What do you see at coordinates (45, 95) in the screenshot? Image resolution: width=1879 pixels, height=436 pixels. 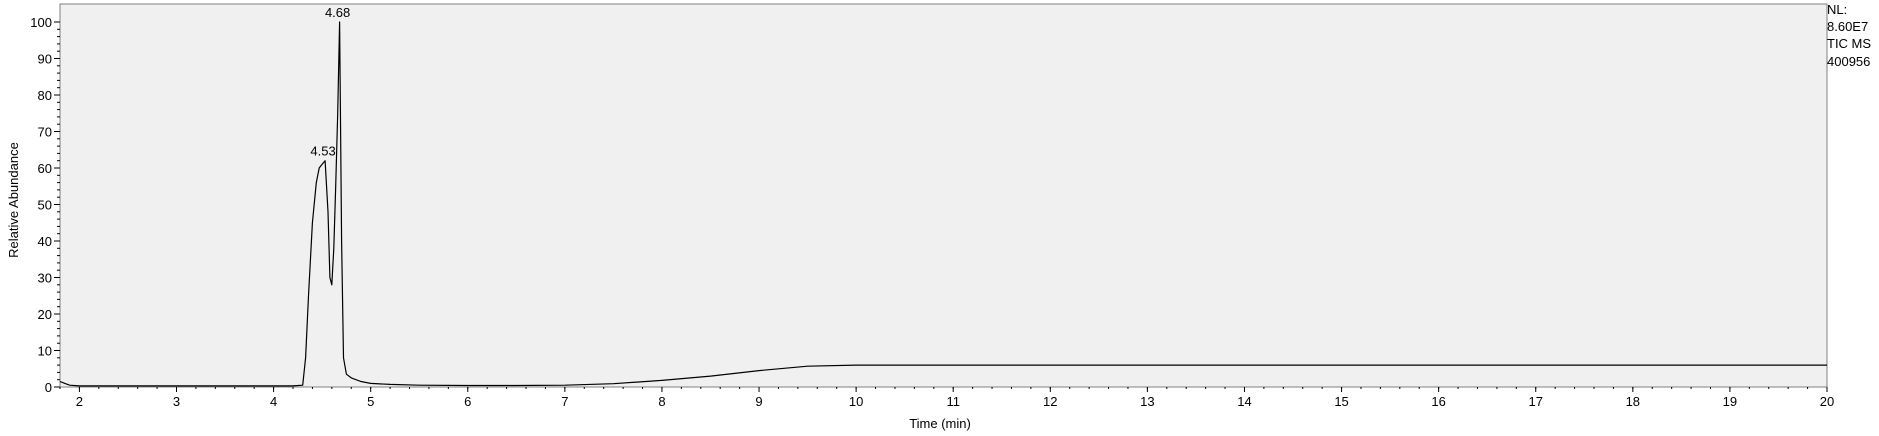 I see `y-tick-label: 80` at bounding box center [45, 95].